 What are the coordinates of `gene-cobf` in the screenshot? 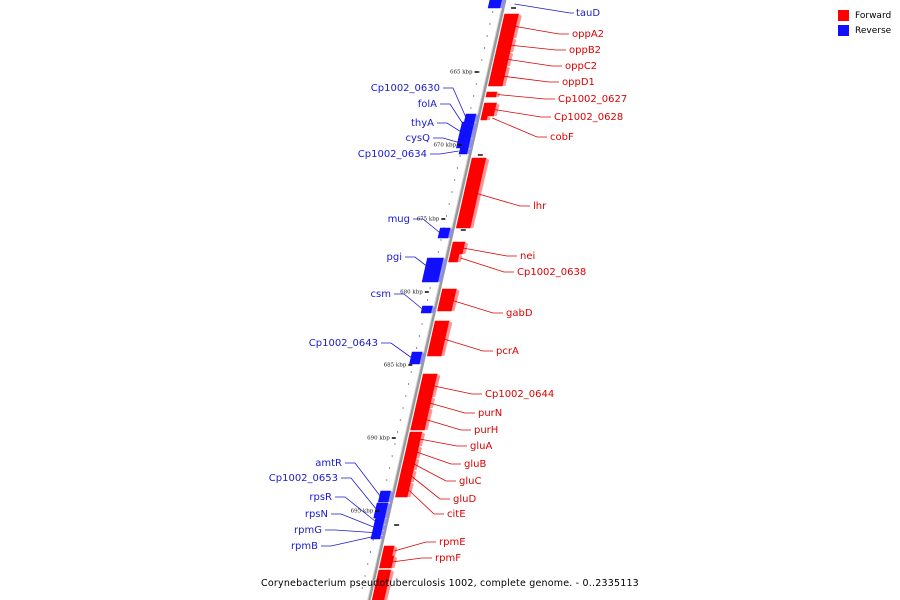 It's located at (484, 118).